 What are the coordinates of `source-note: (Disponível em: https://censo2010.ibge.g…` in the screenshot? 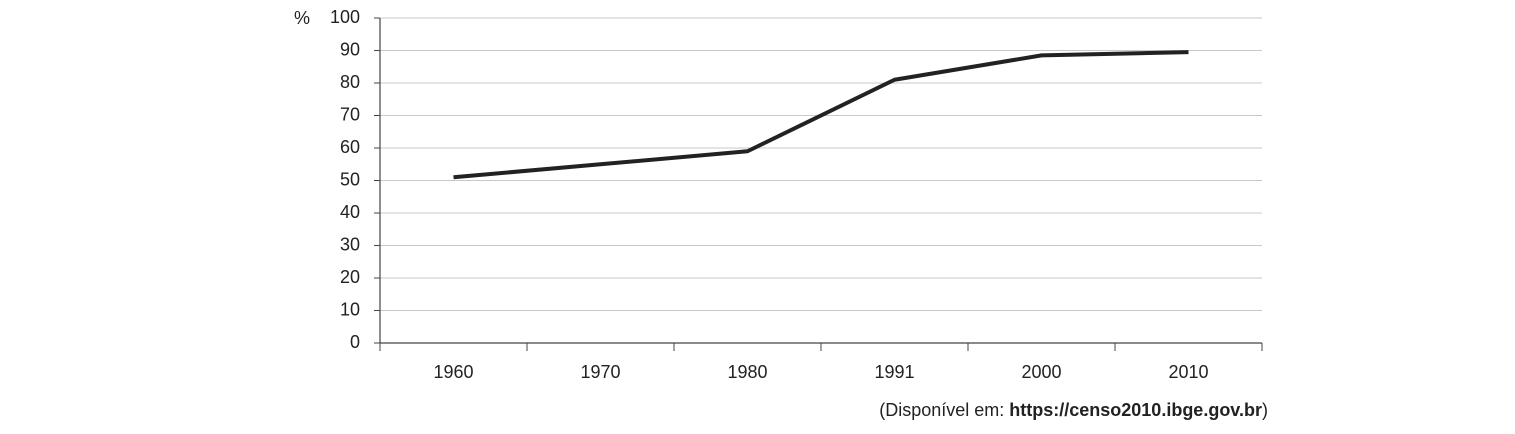 It's located at (1073, 410).